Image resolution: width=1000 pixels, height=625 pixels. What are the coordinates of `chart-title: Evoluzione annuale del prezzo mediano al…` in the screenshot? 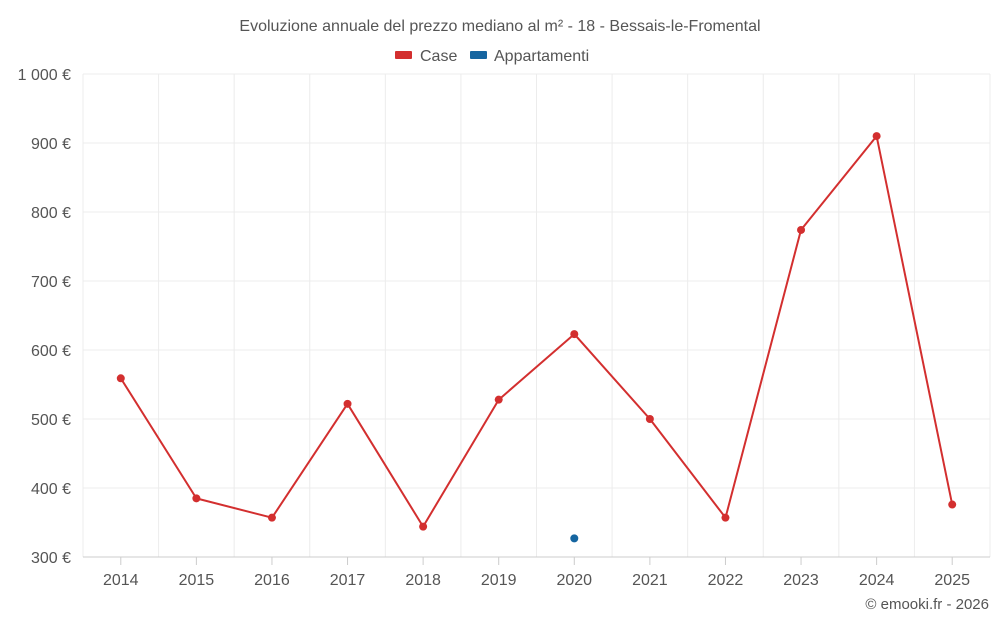 It's located at (499, 26).